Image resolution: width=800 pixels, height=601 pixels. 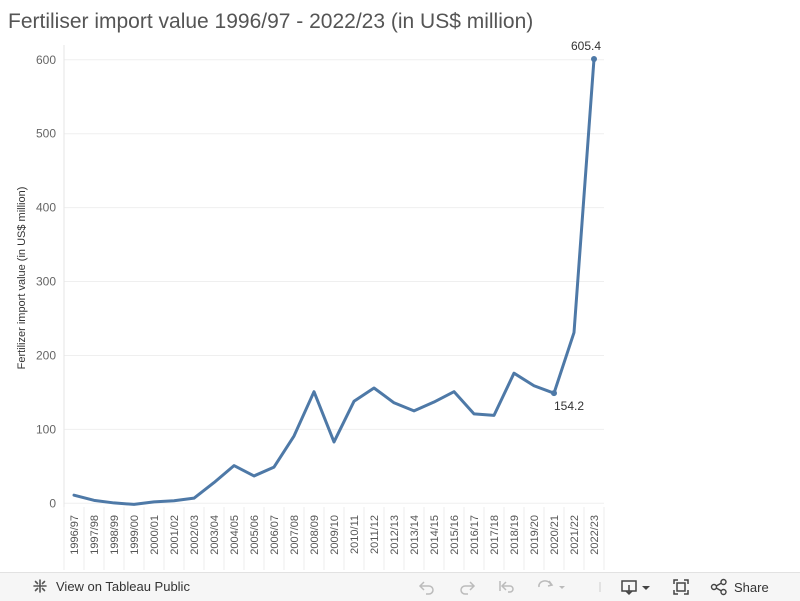 I want to click on view-on-tableau-label: View on Tableau Public, so click(x=123, y=586).